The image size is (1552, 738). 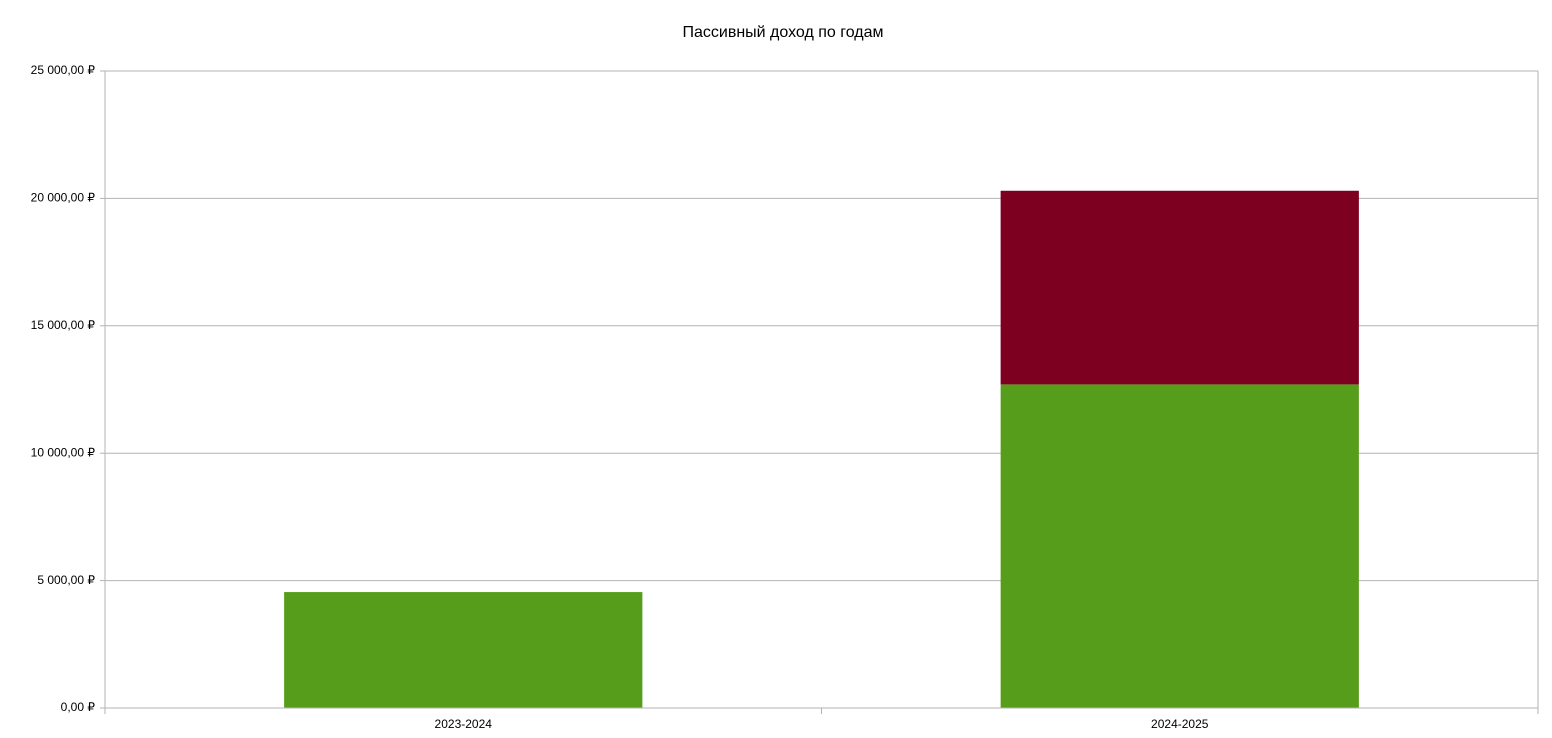 I want to click on y-tick-label: 15 000,00 ₽, so click(x=63, y=325).